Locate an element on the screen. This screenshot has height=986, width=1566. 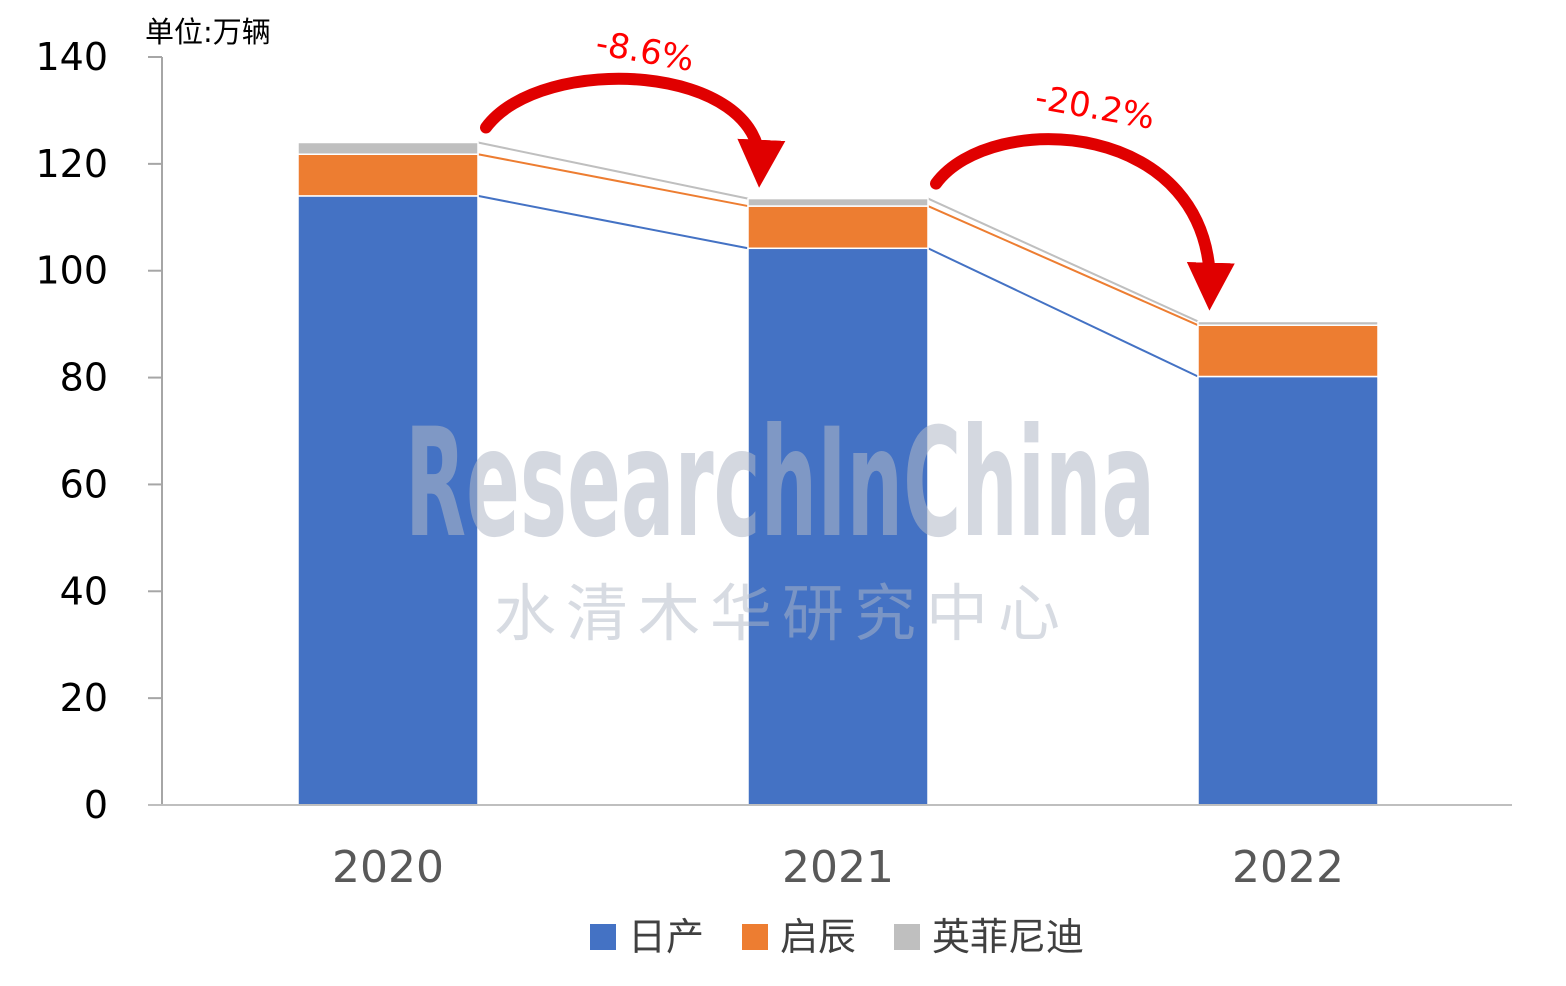
legend: 日产 启辰 英菲尼迪 is located at coordinates (837, 937).